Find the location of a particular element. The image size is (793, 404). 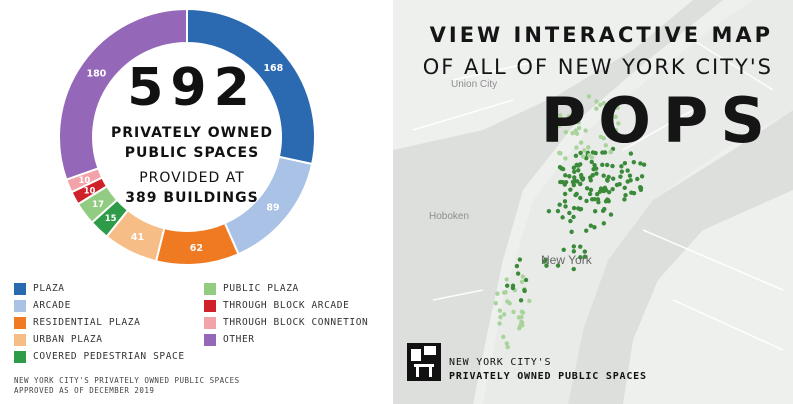

place-hoboken: Hoboken is located at coordinates (449, 216).